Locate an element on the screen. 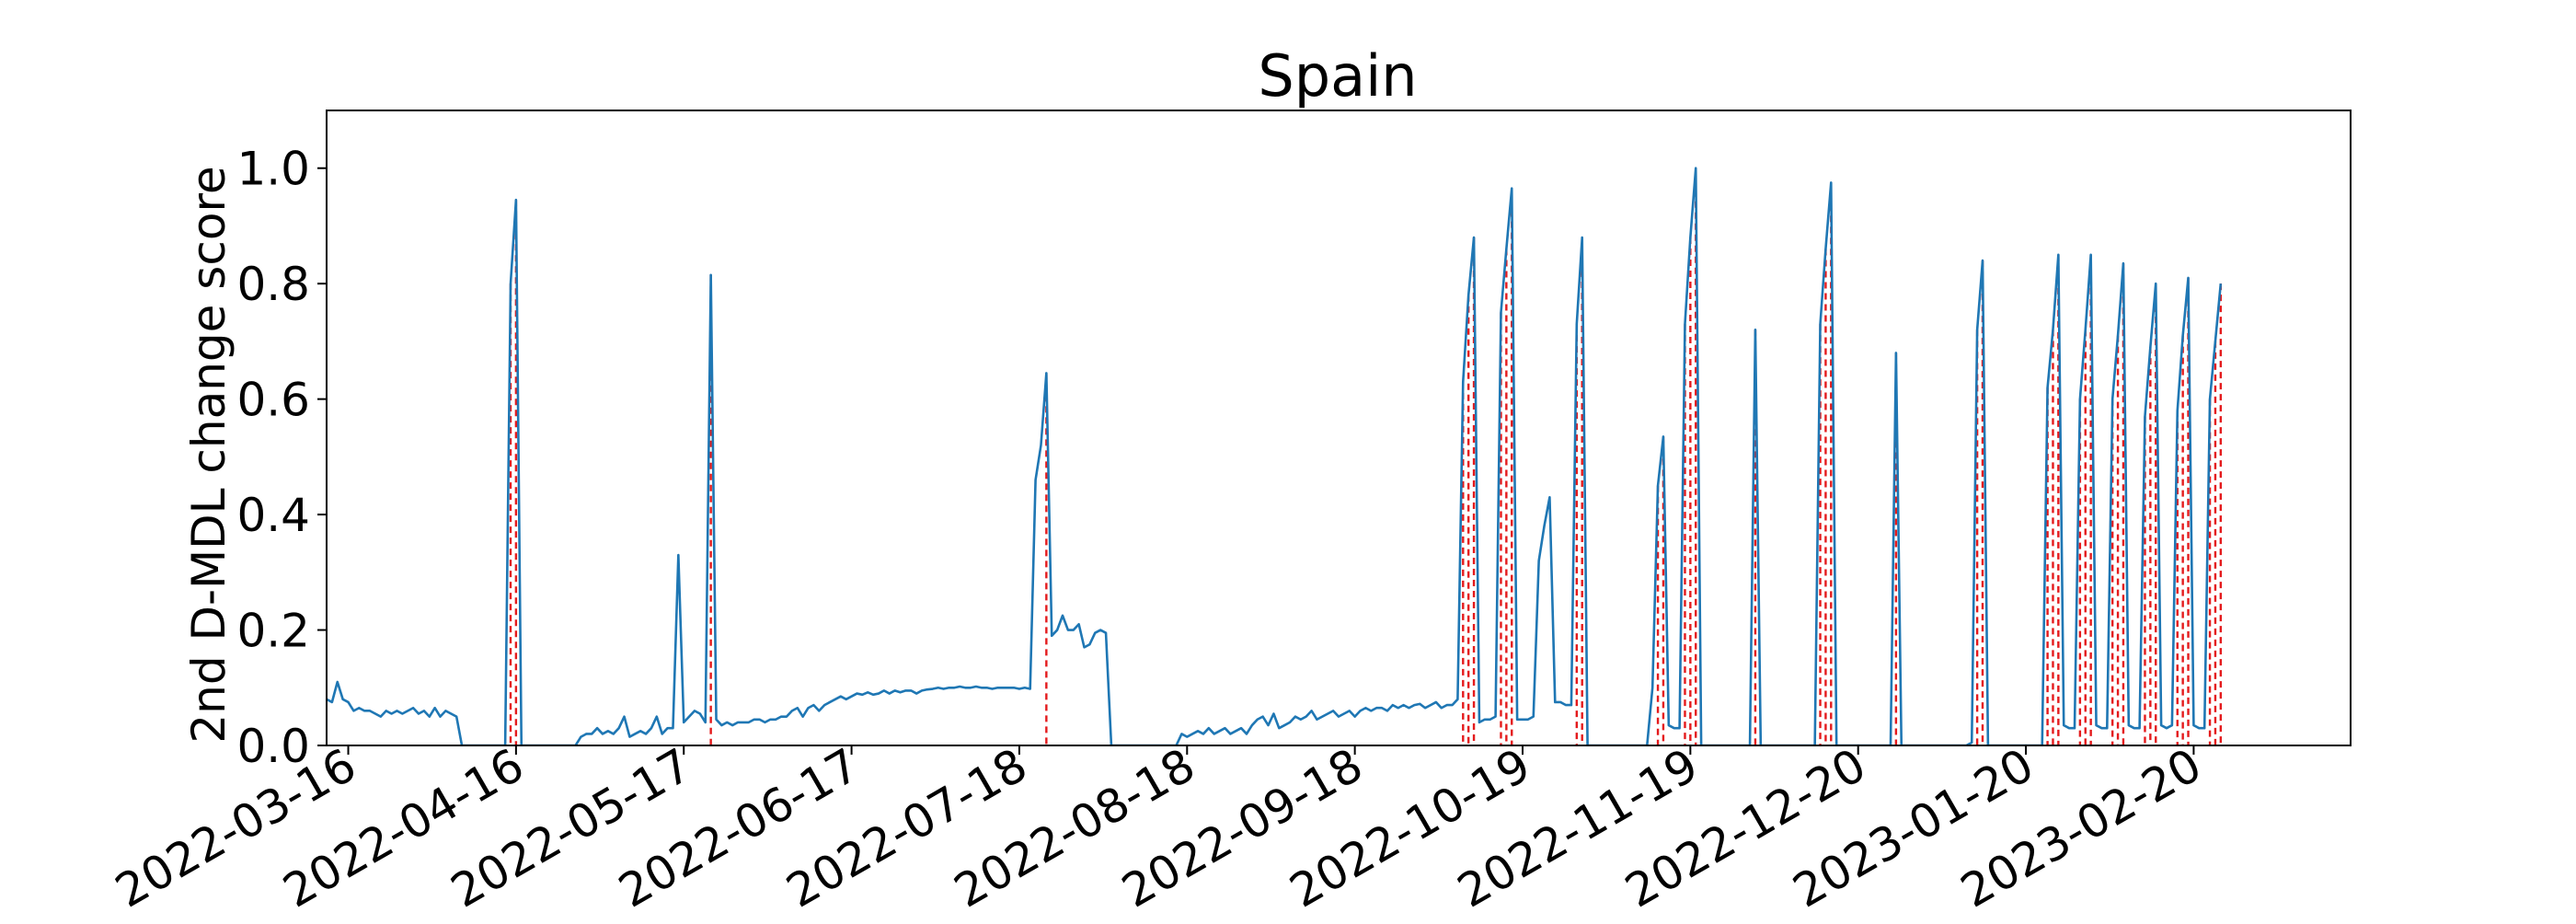  y-axis: 0.00.20.40.60.81.0 is located at coordinates (281, 458).